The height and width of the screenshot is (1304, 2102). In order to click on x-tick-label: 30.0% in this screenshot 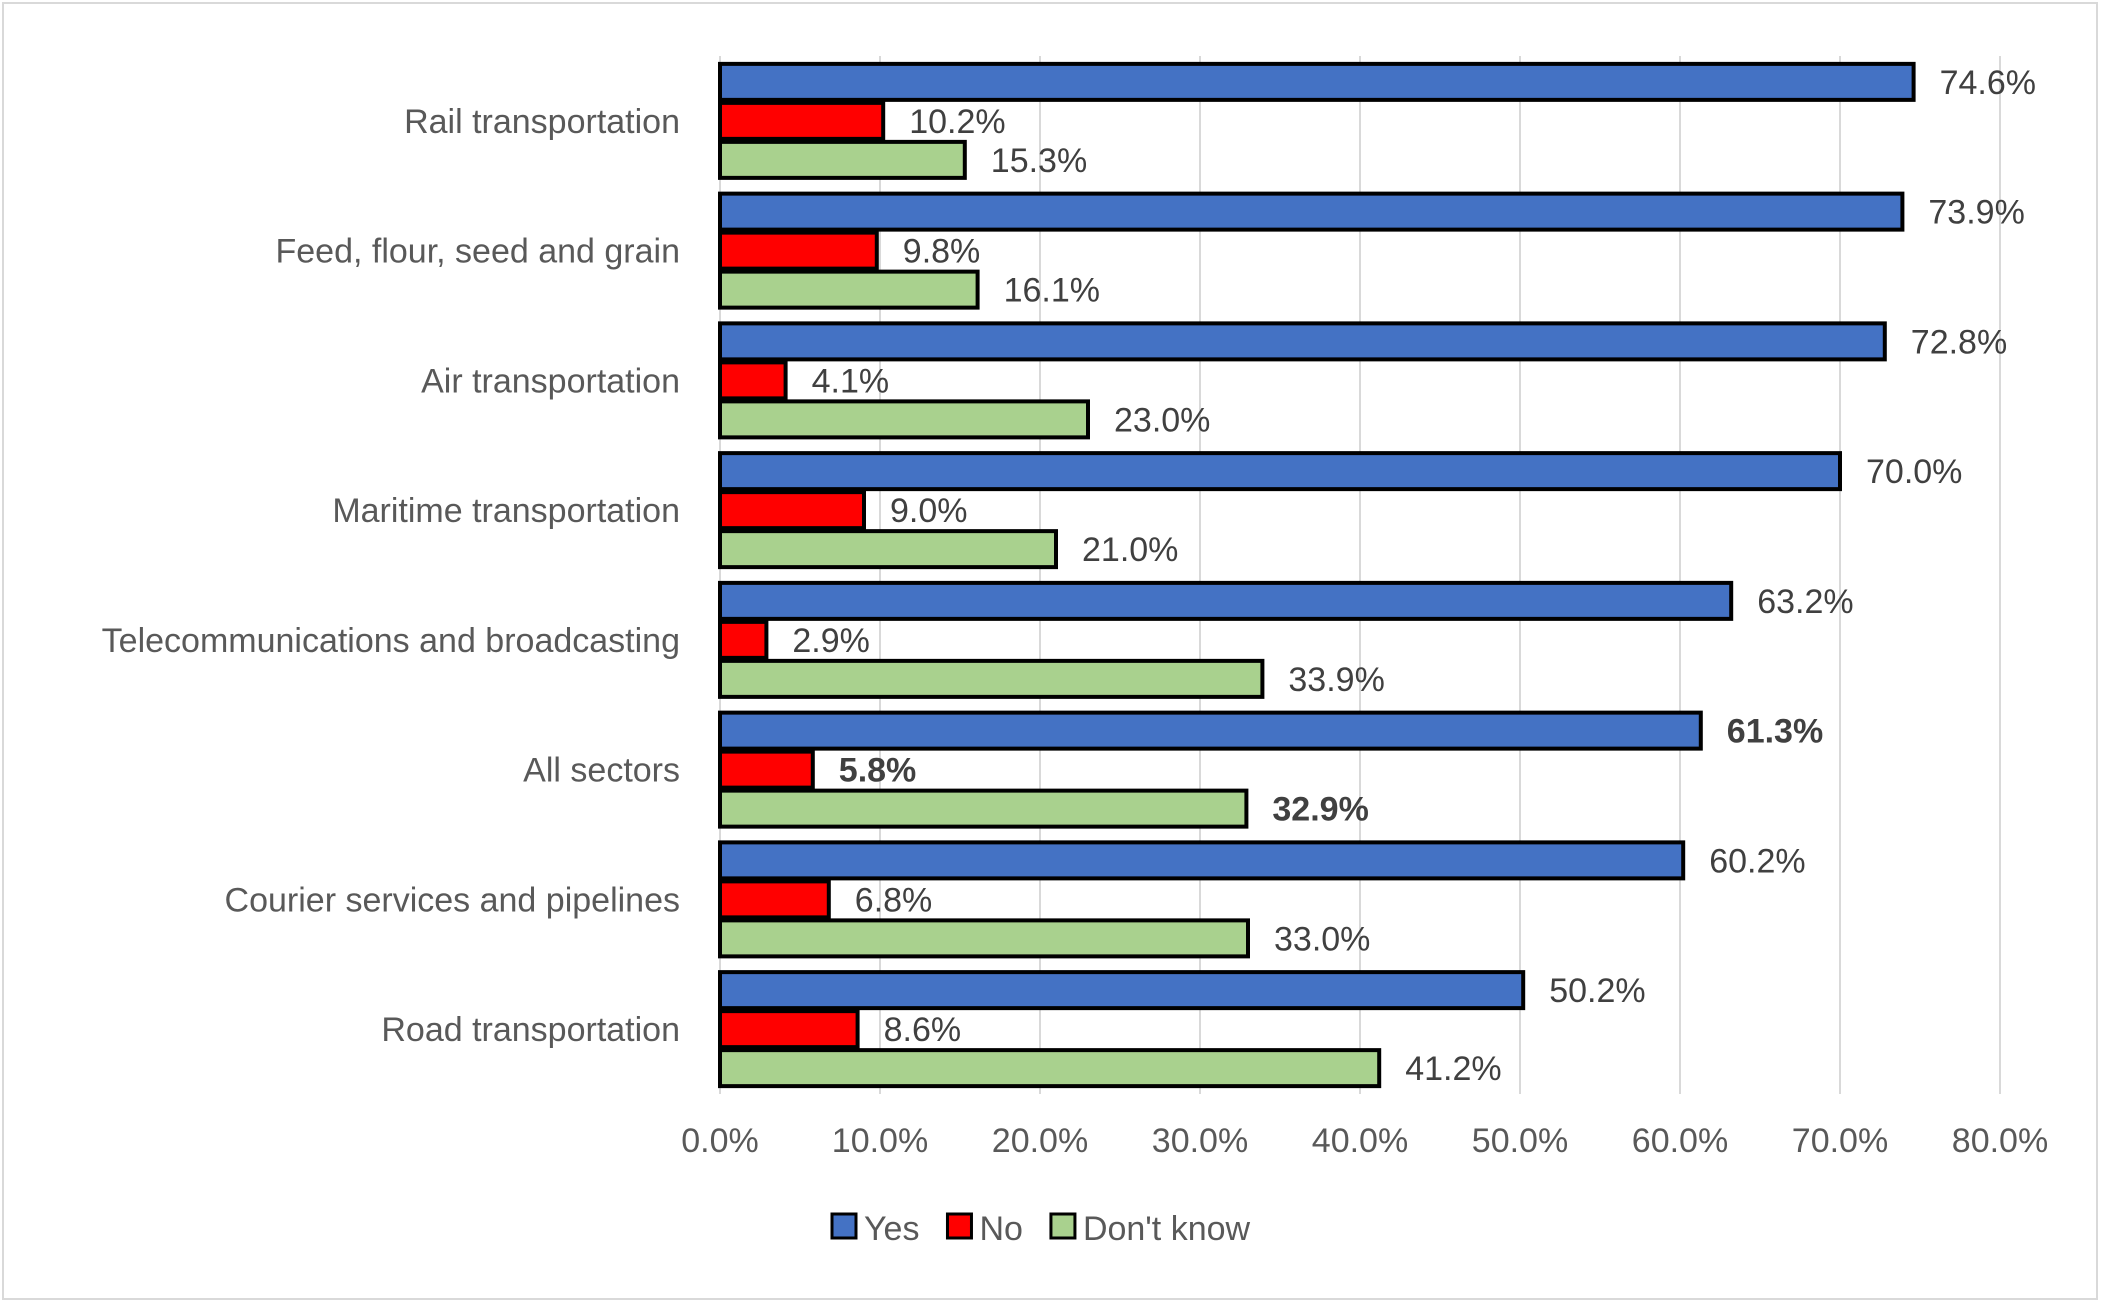, I will do `click(1200, 1141)`.